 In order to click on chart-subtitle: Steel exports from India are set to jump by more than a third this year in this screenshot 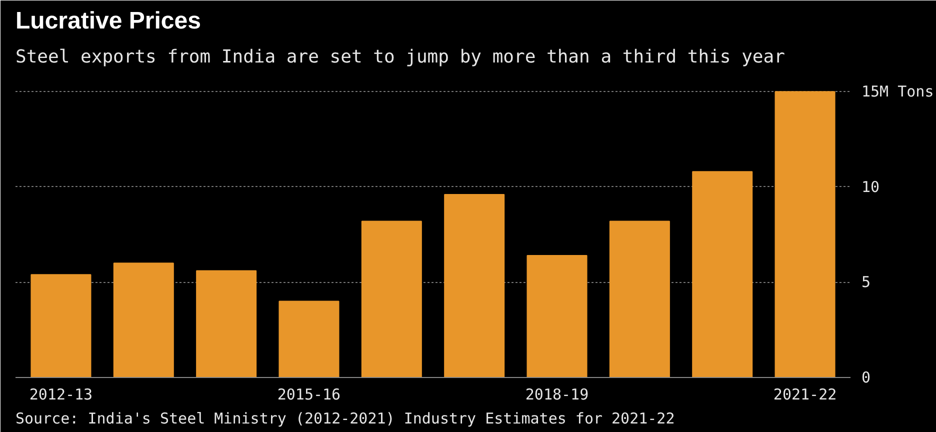, I will do `click(401, 57)`.